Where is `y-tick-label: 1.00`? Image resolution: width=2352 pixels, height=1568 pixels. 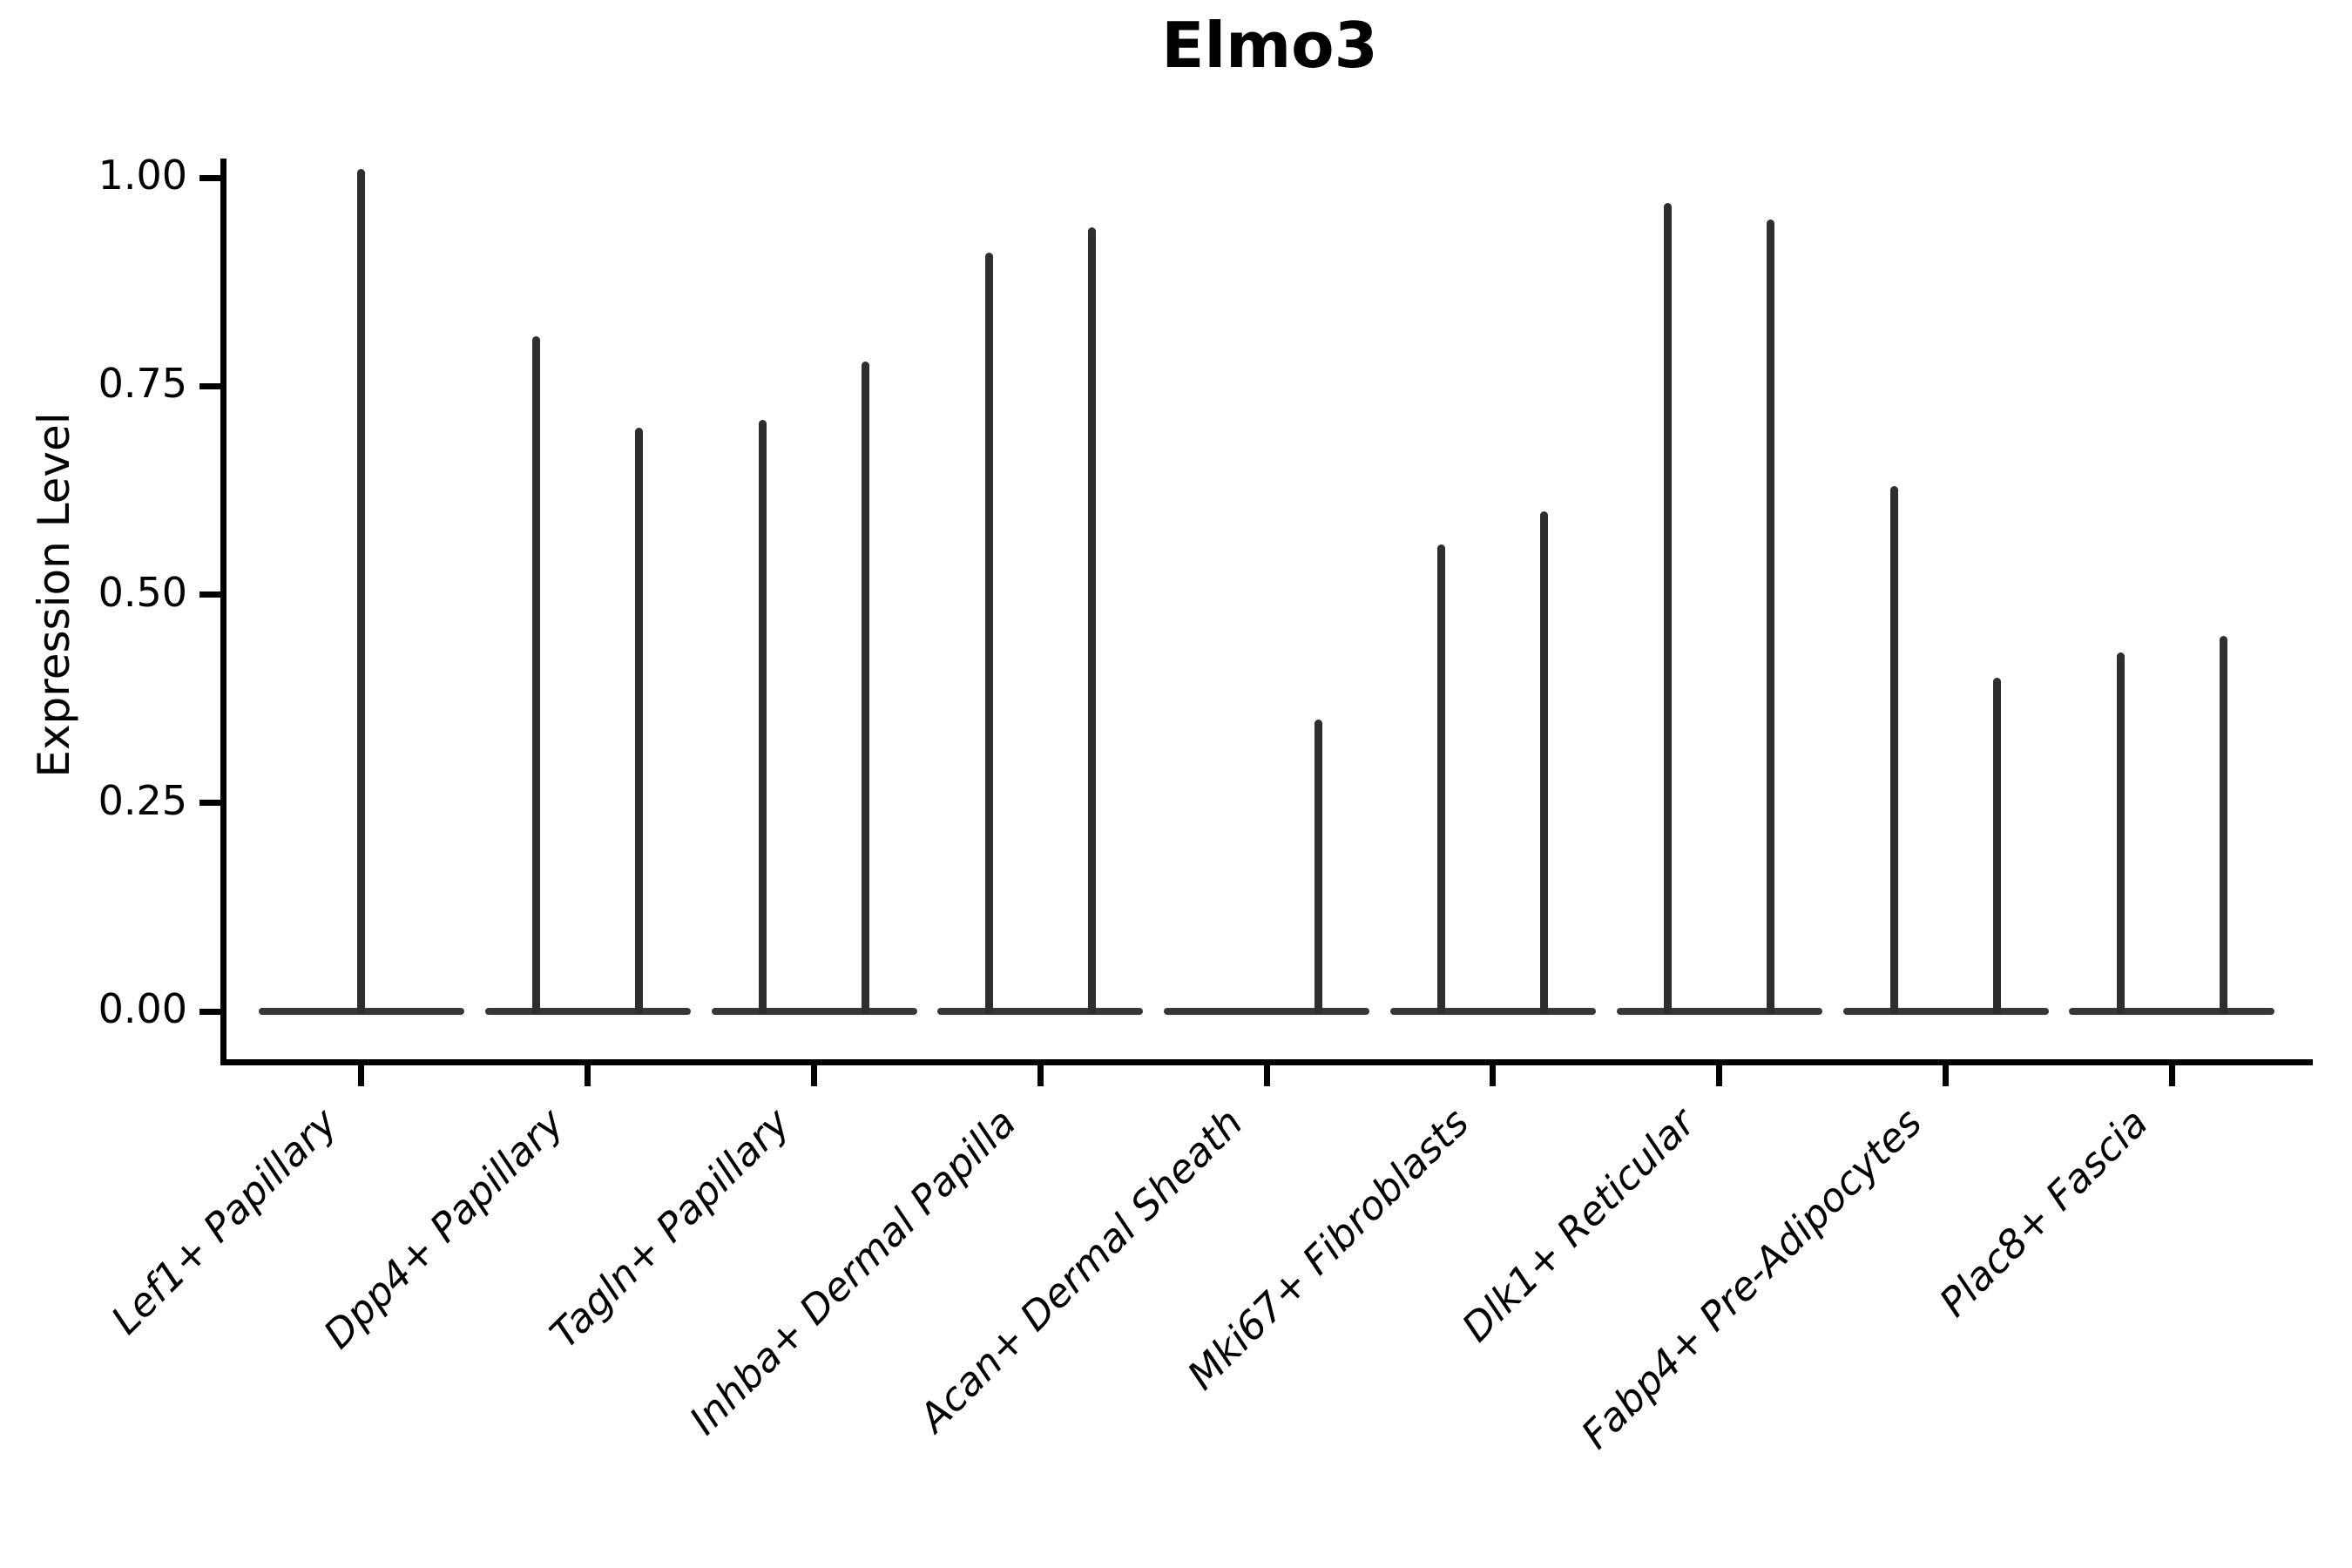
y-tick-label: 1.00 is located at coordinates (142, 175).